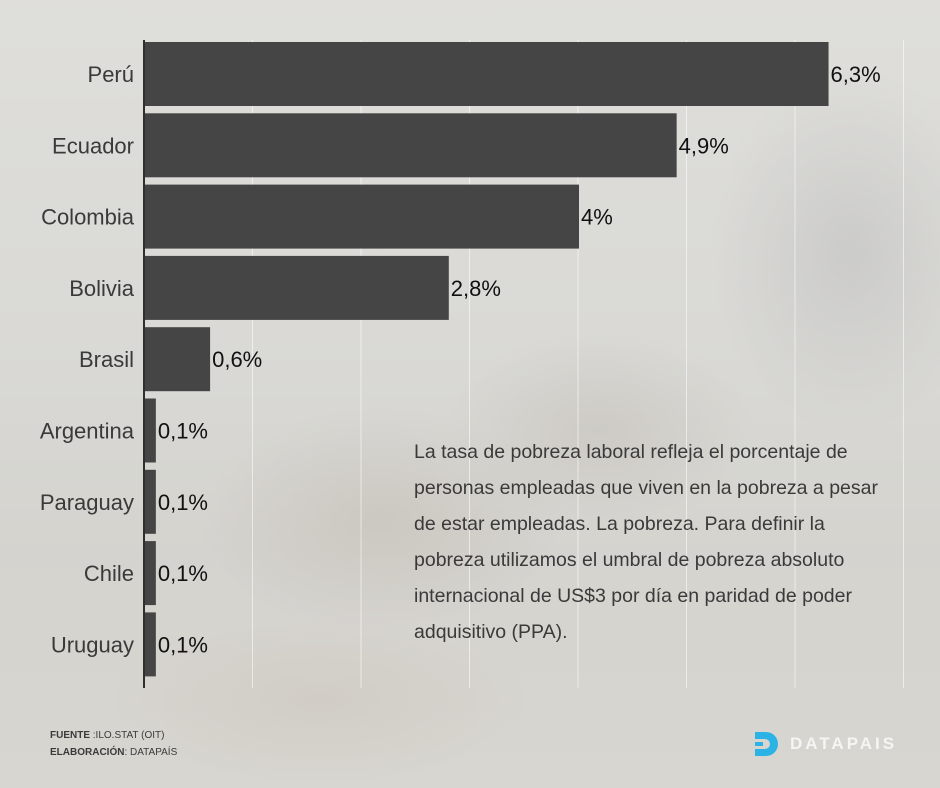 Image resolution: width=940 pixels, height=788 pixels. I want to click on bar-uruguay, so click(150, 644).